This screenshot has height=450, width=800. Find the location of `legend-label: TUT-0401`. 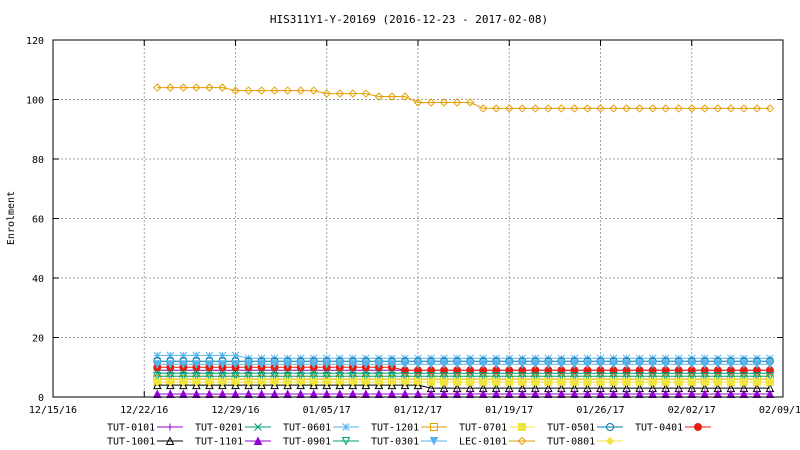

legend-label: TUT-0401 is located at coordinates (659, 428).